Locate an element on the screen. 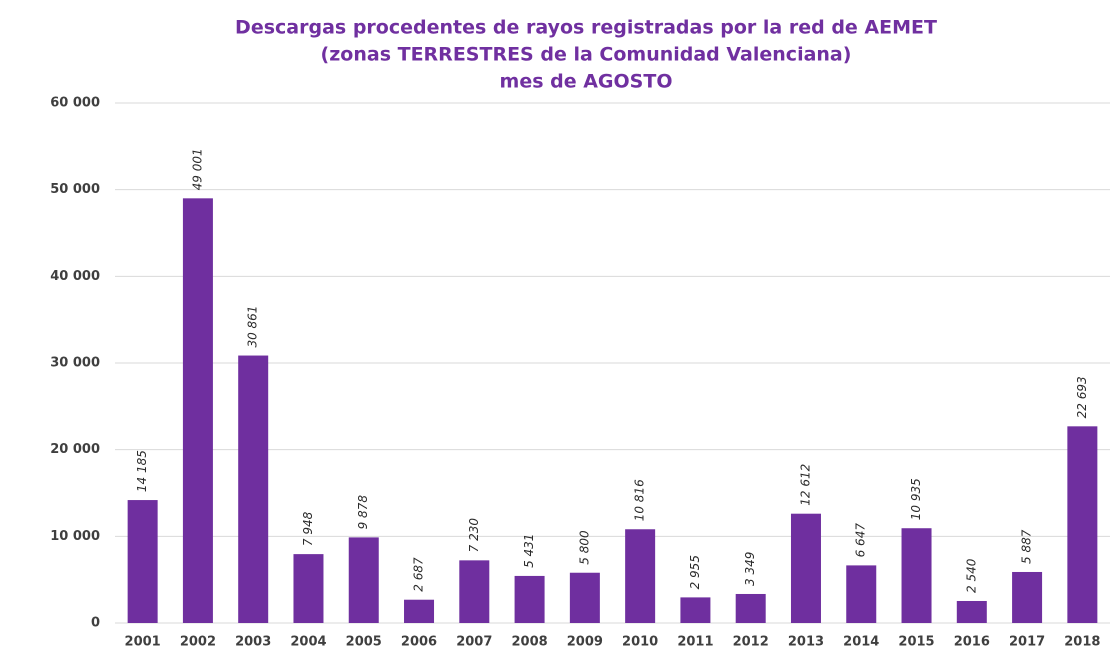 The width and height of the screenshot is (1114, 663). value-label: 7 948 is located at coordinates (308, 528).